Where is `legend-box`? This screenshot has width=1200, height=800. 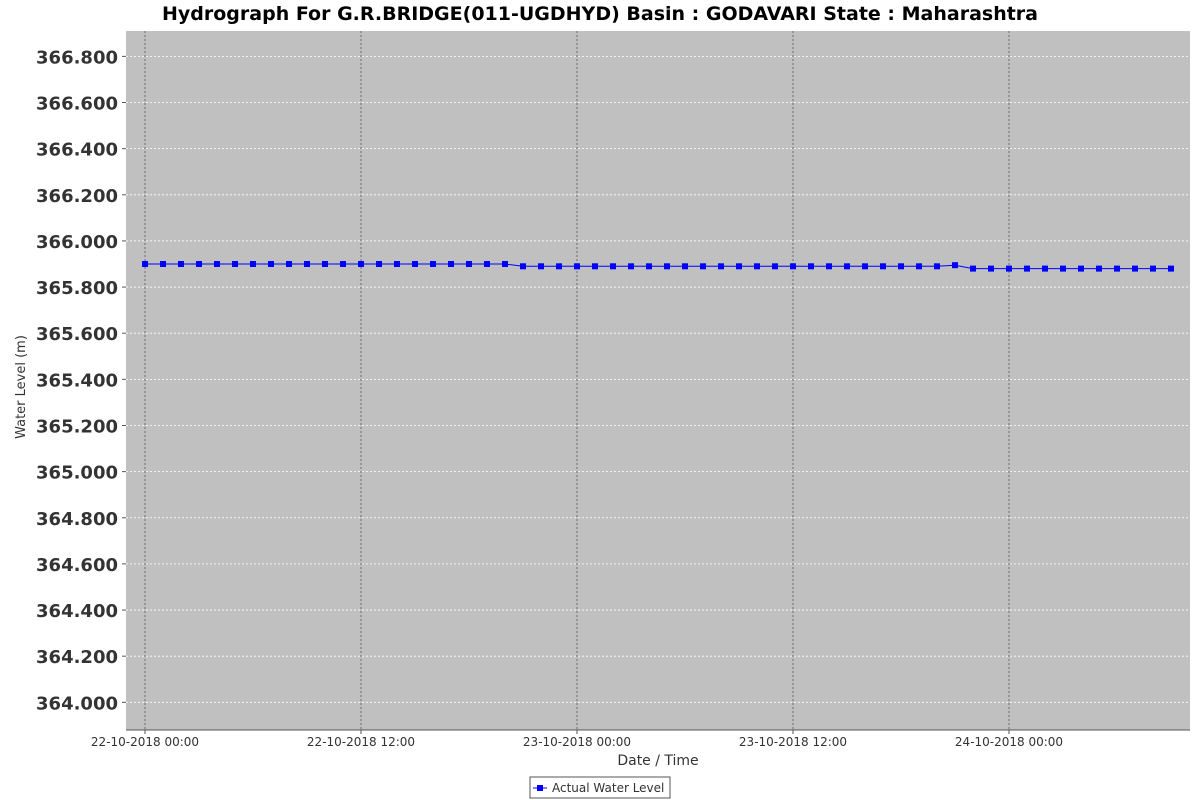 legend-box is located at coordinates (600, 787).